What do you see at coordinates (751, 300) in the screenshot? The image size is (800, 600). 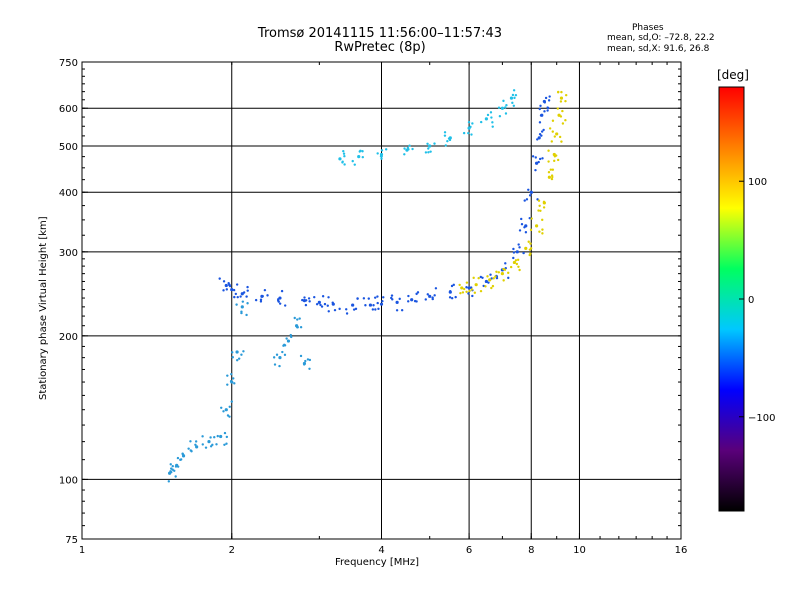 I see `colorbar-tick-label: 0` at bounding box center [751, 300].